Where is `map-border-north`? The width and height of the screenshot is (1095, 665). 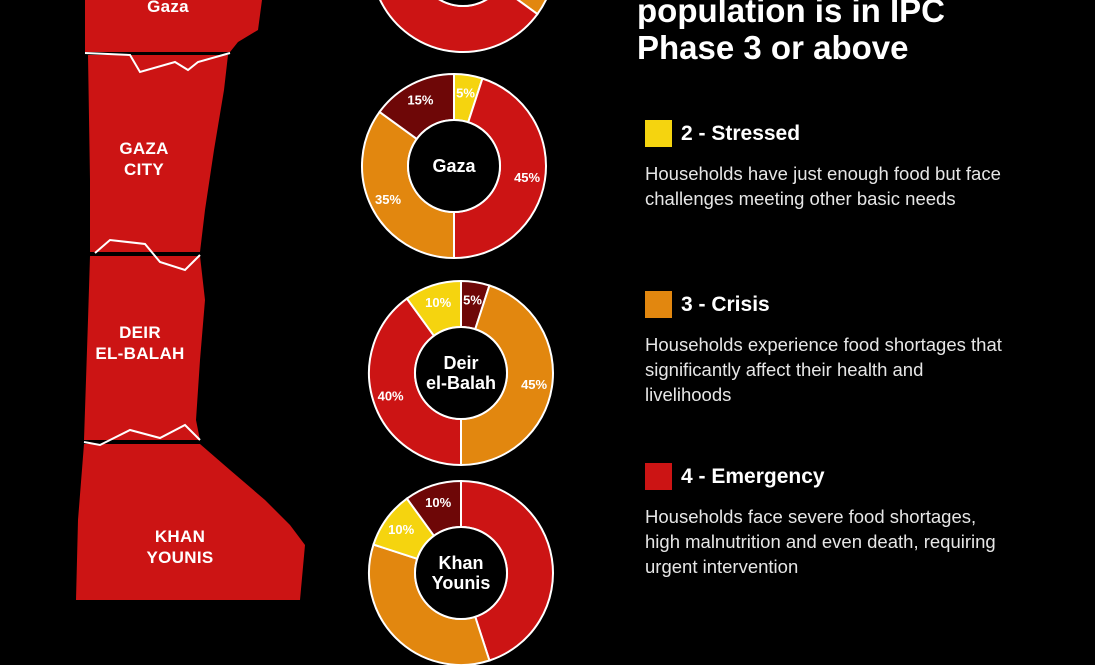
map-border-north is located at coordinates (157, 63).